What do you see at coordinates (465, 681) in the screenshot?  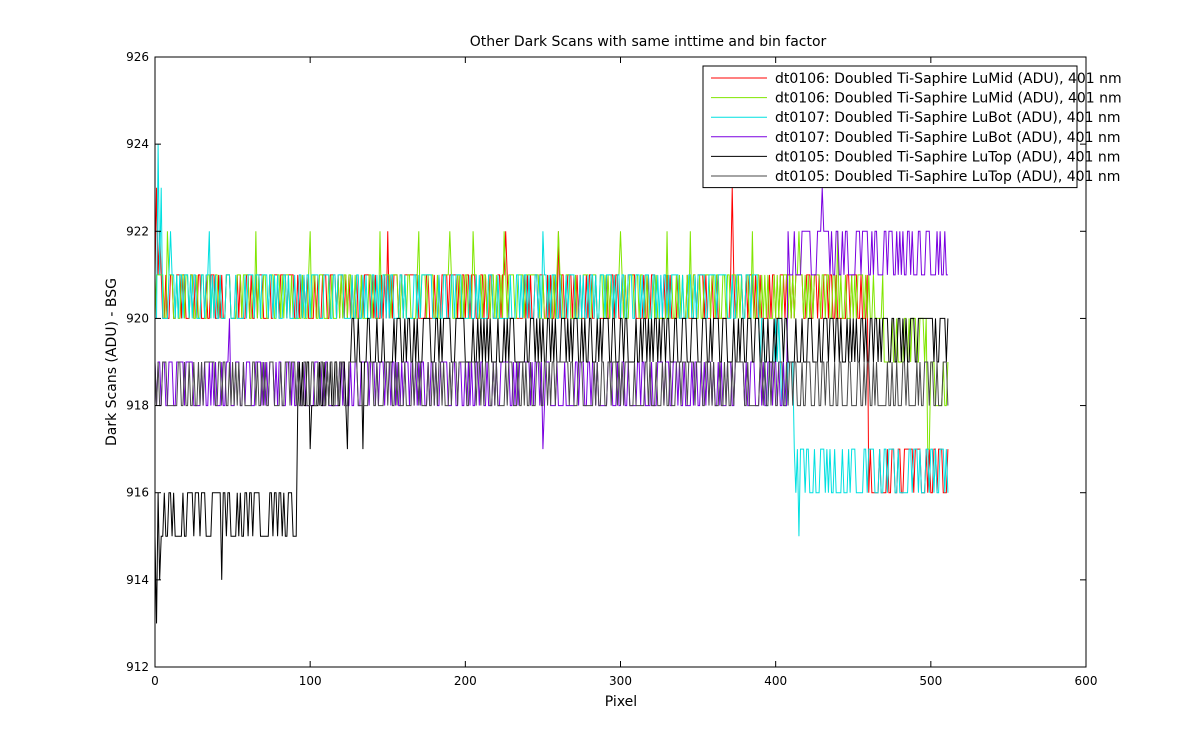 I see `x-tick-label: 200` at bounding box center [465, 681].